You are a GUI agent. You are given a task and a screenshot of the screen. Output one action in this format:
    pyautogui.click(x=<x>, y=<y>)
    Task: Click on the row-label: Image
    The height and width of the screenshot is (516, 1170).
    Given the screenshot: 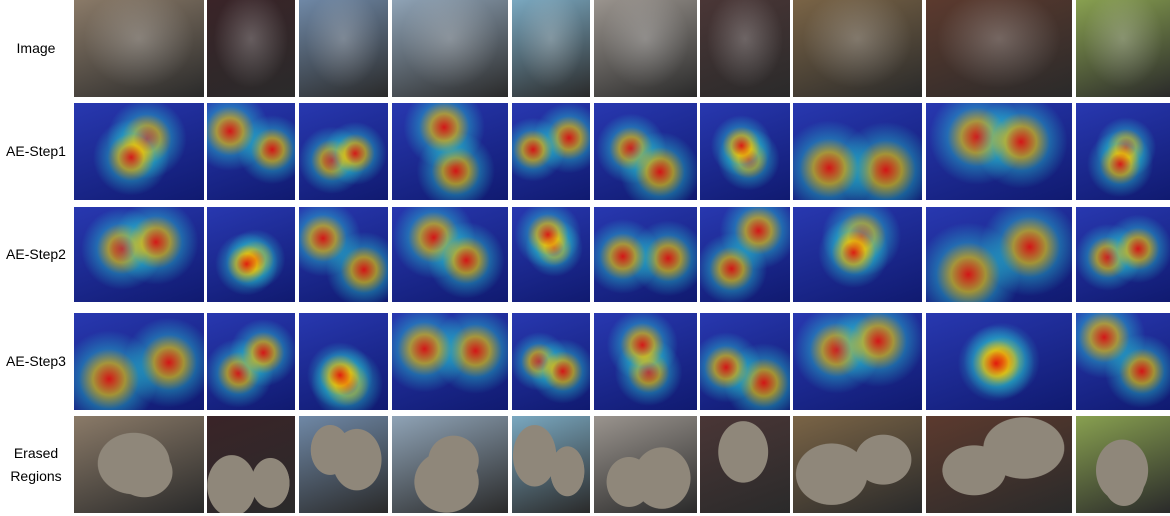 What is the action you would take?
    pyautogui.click(x=36, y=48)
    